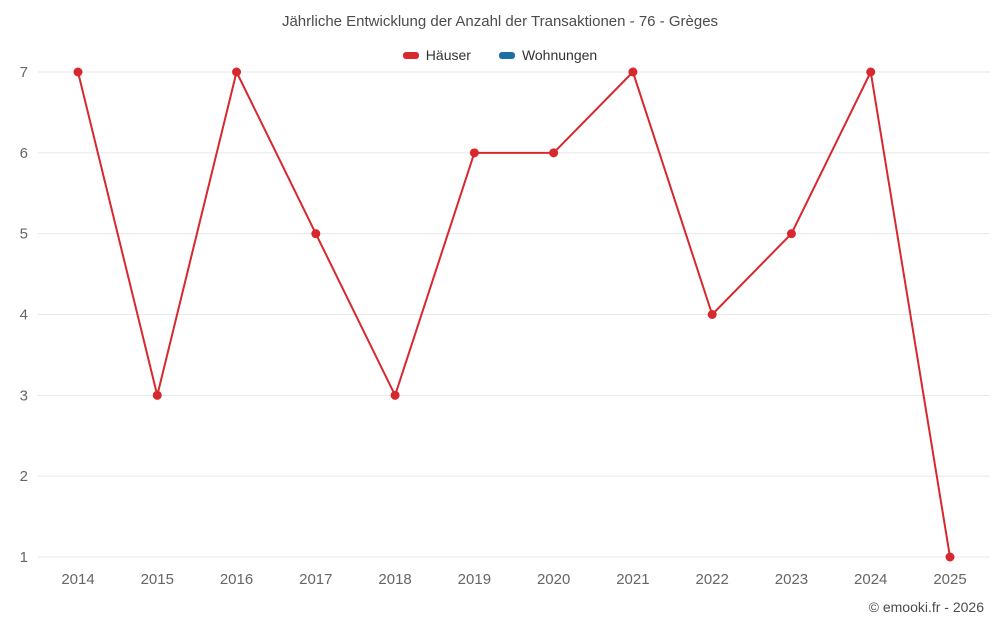 This screenshot has width=1000, height=625. I want to click on x-tick-label: 2016, so click(236, 579).